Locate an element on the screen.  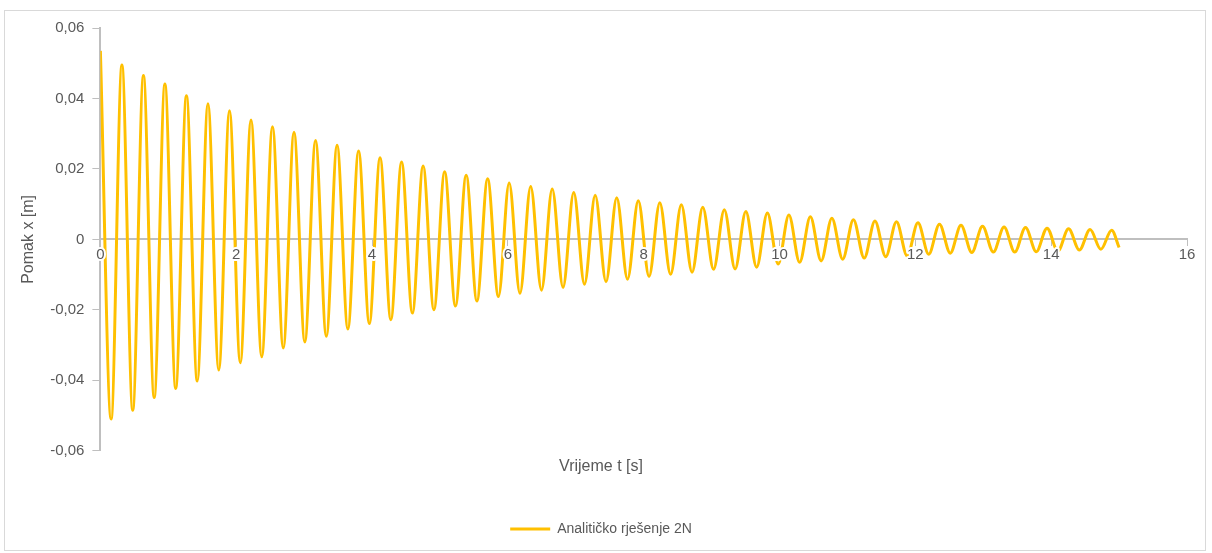
x-tick-label: 12 is located at coordinates (915, 254).